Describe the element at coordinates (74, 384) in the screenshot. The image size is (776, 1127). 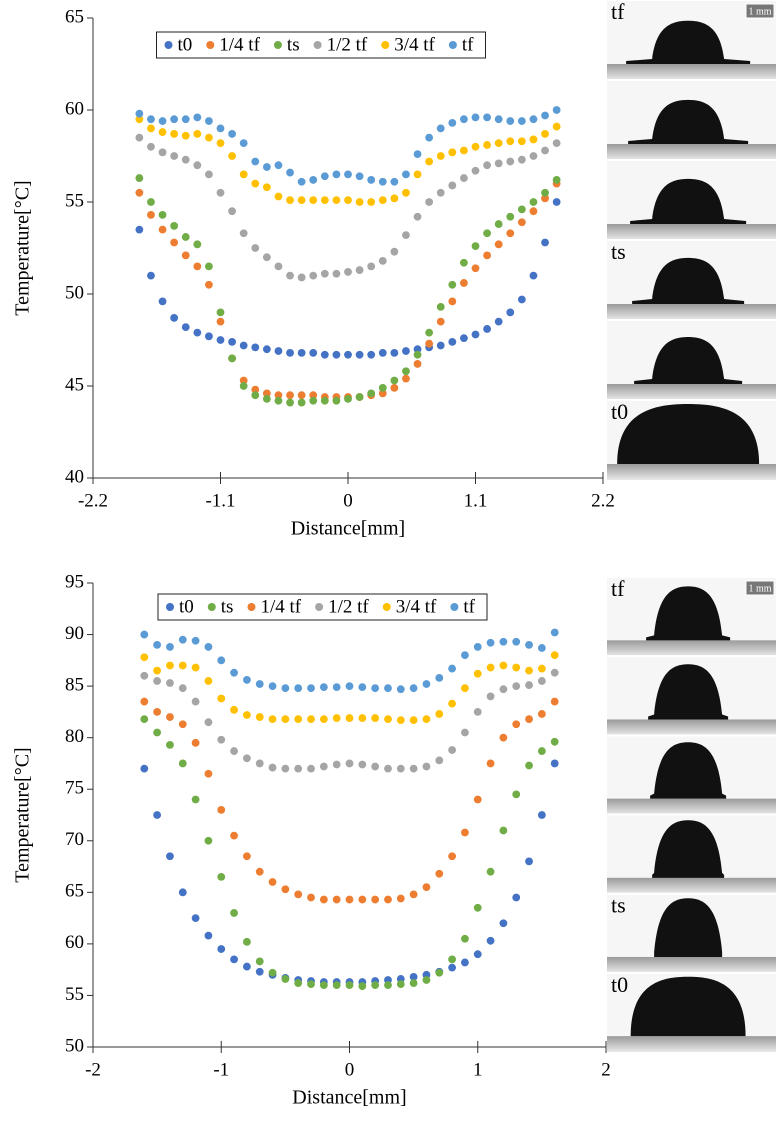
I see `y-tick-label: 45` at that location.